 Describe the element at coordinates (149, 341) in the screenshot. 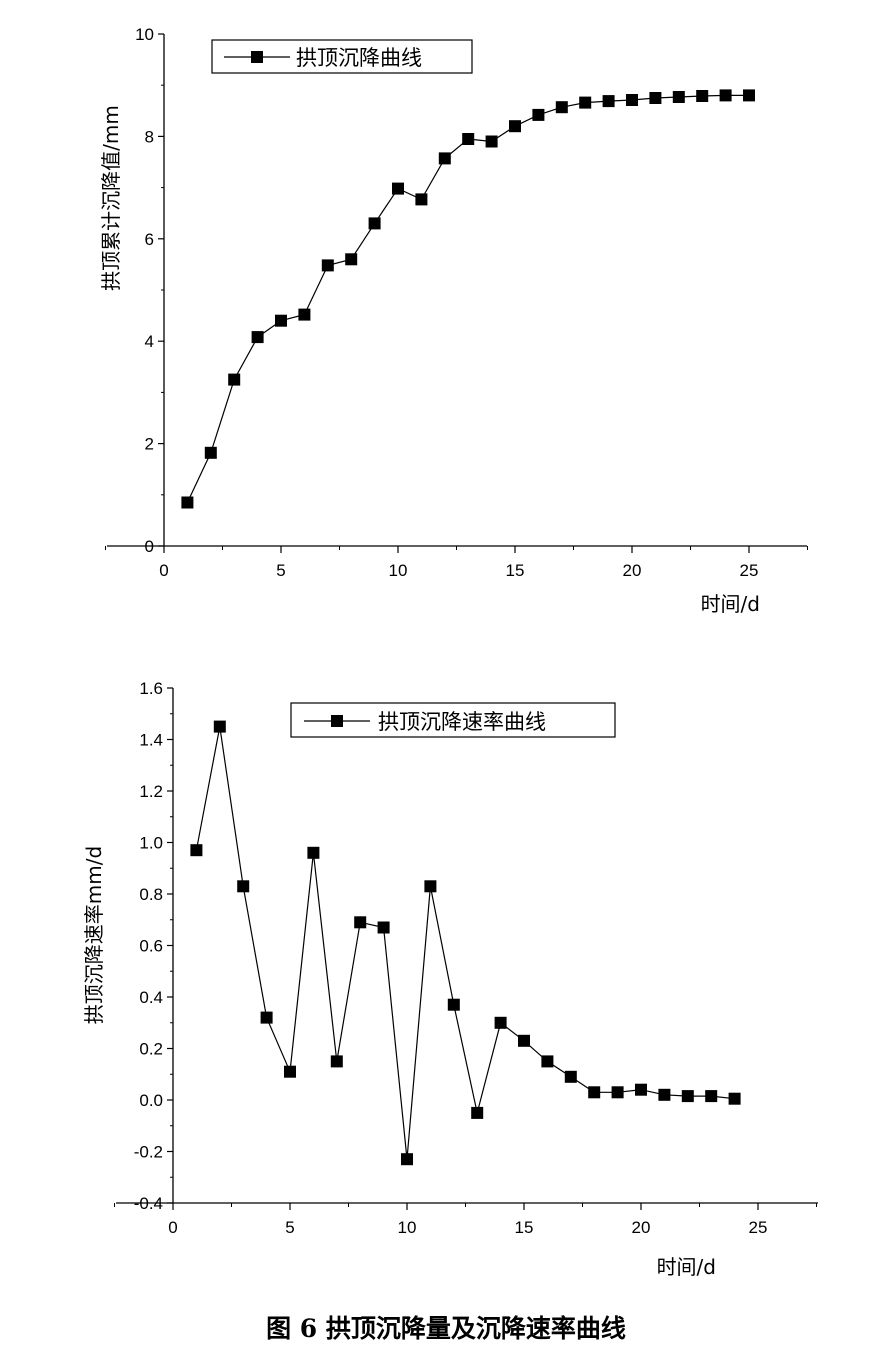

I see `y-tick-label: 4` at that location.